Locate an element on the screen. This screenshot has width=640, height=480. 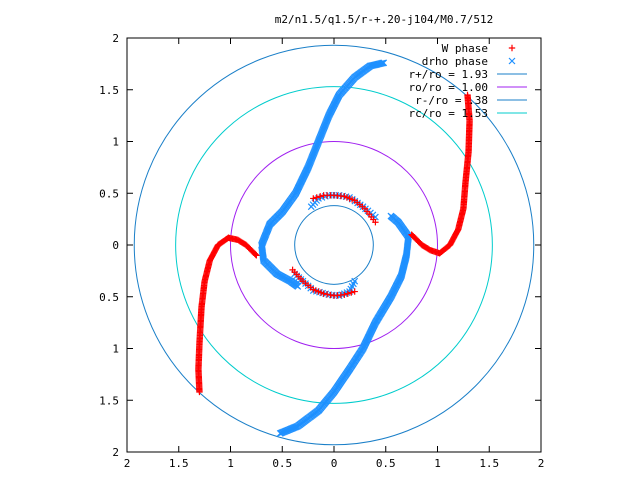
legend-label: rc/ro = 1.53 is located at coordinates (448, 113).